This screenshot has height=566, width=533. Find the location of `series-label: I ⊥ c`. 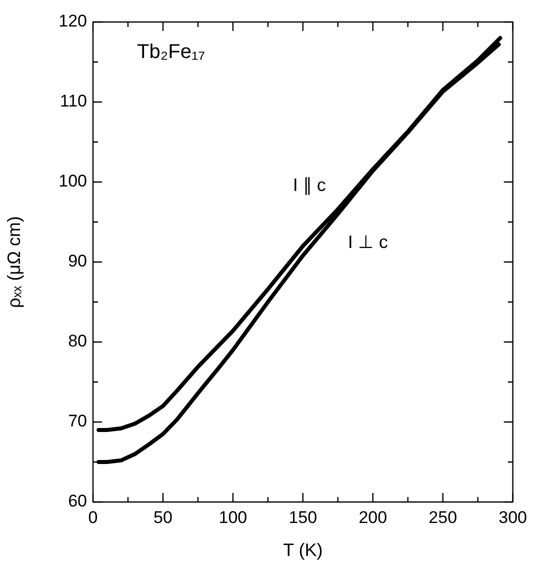

series-label: I ⊥ c is located at coordinates (368, 242).